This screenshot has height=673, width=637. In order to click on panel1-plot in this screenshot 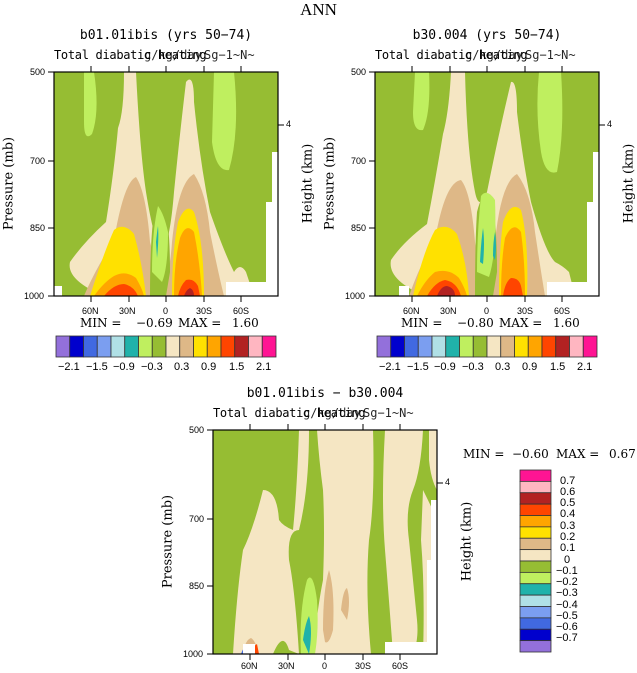, I will do `click(166, 184)`.